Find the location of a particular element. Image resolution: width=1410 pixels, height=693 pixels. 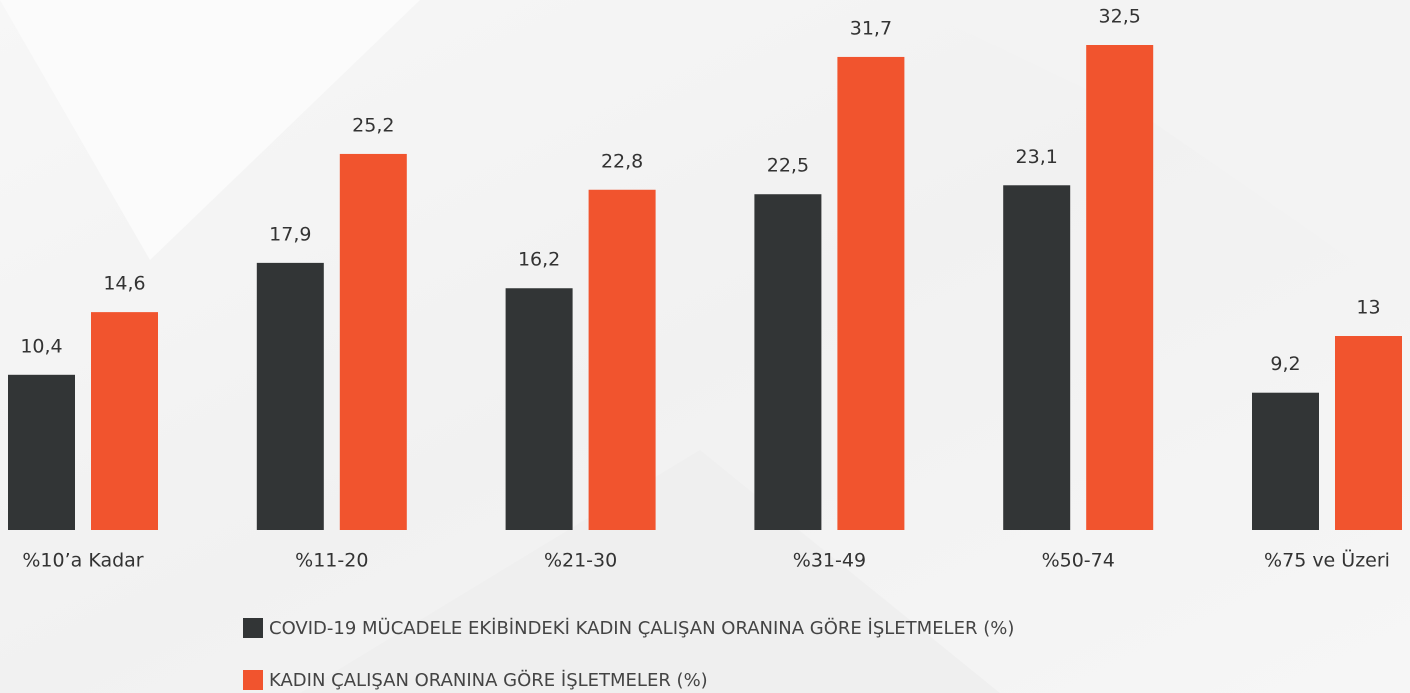

x-tick-label: %31-49 is located at coordinates (829, 561).